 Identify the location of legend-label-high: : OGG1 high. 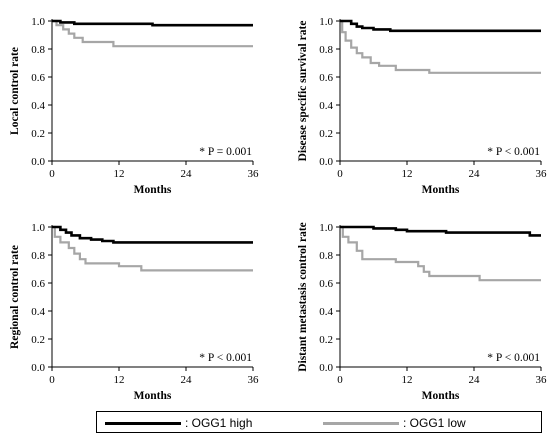
(219, 423).